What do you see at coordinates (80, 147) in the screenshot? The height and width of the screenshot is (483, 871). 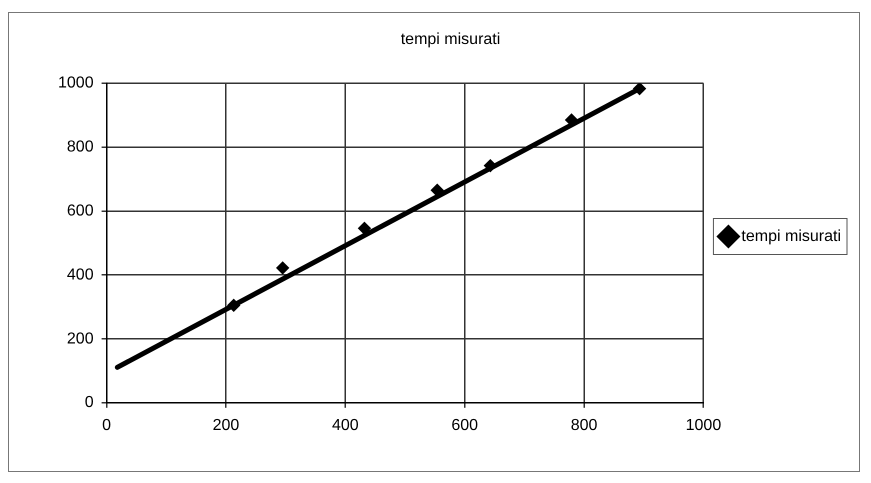 I see `y-tick-label: 800` at bounding box center [80, 147].